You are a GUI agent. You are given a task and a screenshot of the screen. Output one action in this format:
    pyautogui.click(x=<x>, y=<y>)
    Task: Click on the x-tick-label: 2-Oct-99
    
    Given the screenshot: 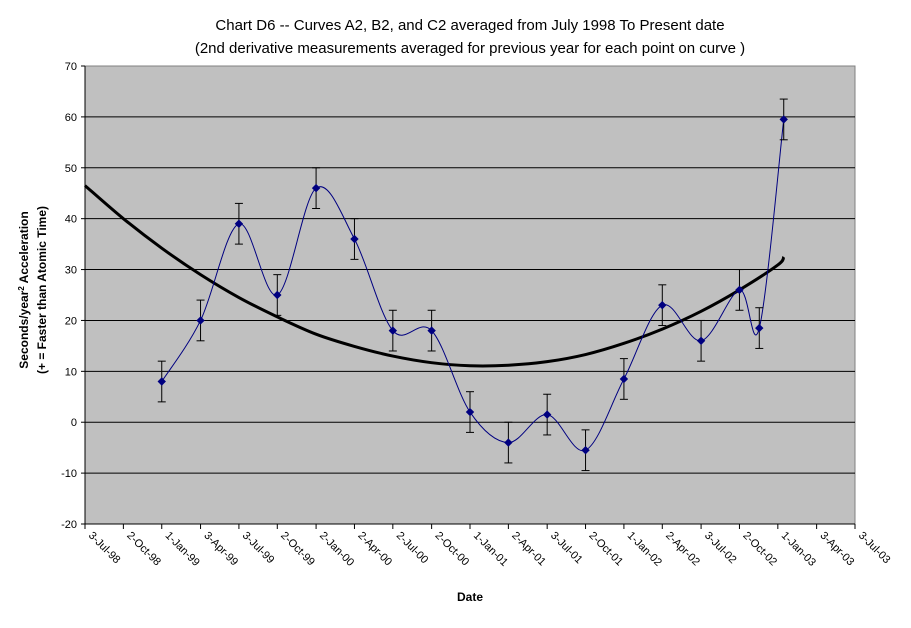 What is the action you would take?
    pyautogui.click(x=297, y=549)
    